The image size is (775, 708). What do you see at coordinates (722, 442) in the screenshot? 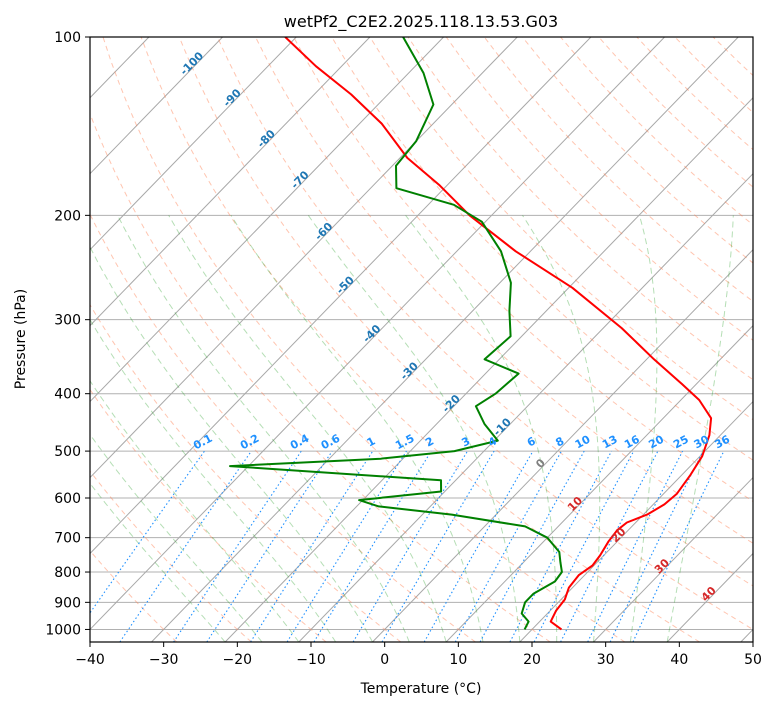
I see `mixing-ratio-label: 36` at bounding box center [722, 442].